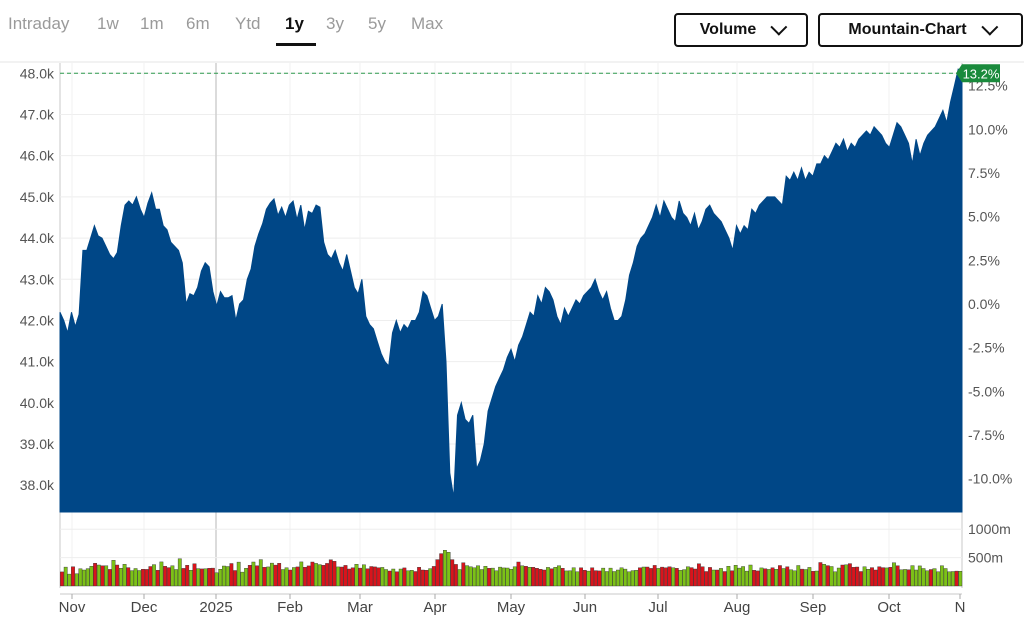 Image resolution: width=1024 pixels, height=638 pixels. What do you see at coordinates (37, 156) in the screenshot?
I see `y-left-tick-label: 46.0k` at bounding box center [37, 156].